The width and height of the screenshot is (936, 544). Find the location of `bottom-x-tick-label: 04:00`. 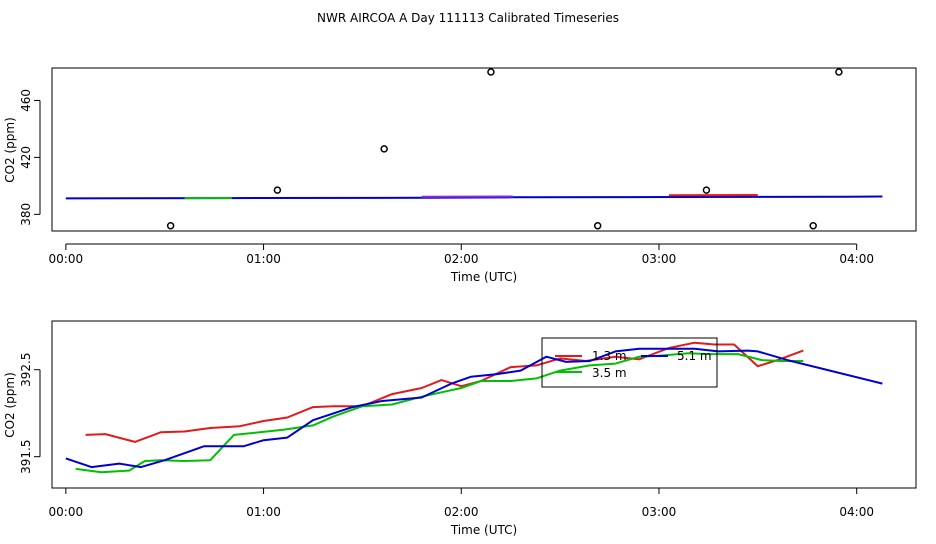

bottom-x-tick-label: 04:00 is located at coordinates (856, 512).